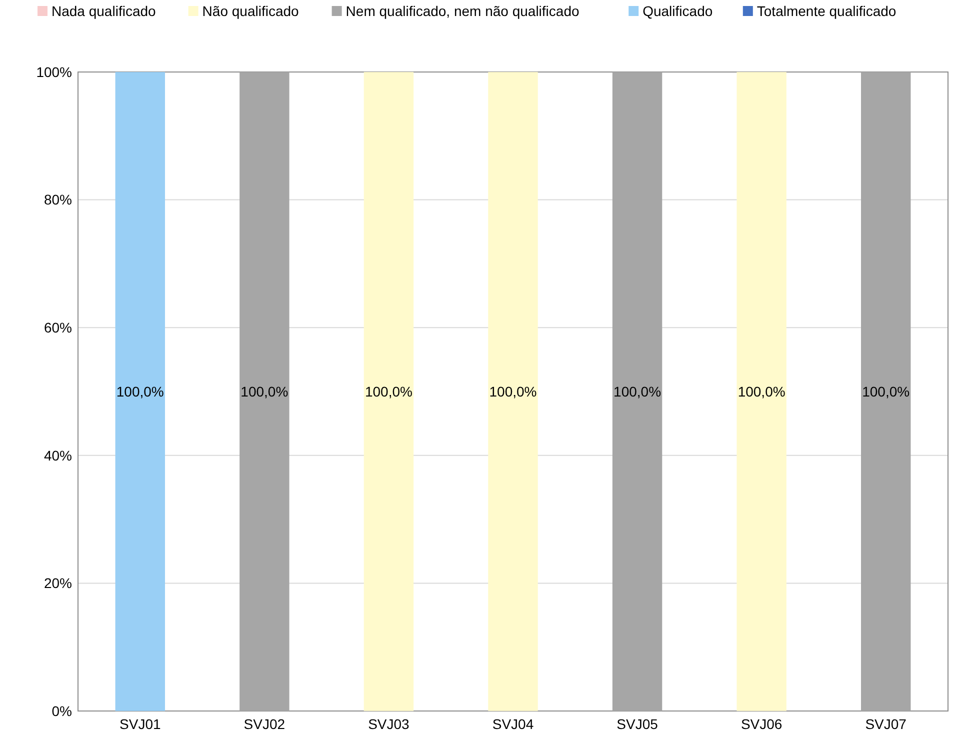 This screenshot has height=744, width=975. I want to click on y-tick-label: 40%, so click(58, 455).